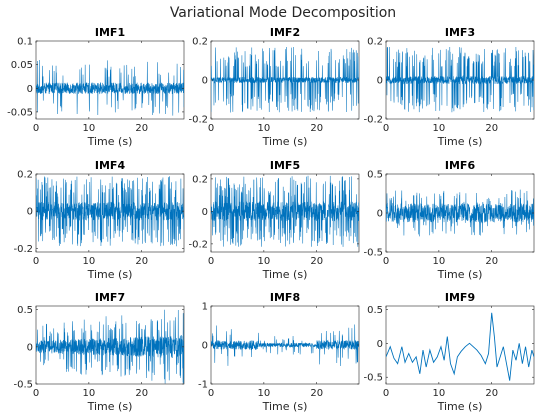 The height and width of the screenshot is (420, 560). I want to click on subplot-title: IMF7, so click(110, 297).